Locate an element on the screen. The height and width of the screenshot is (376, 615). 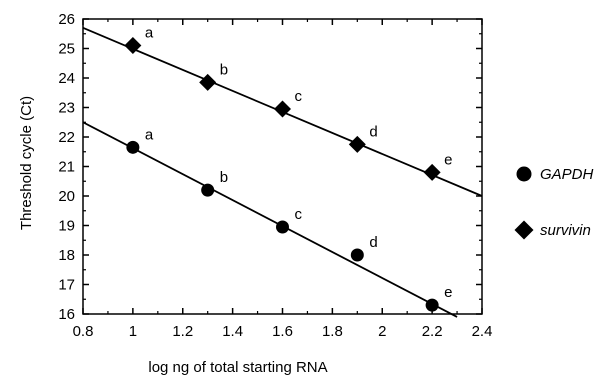
x-axis-label: log ng of total starting RNA is located at coordinates (237, 367).